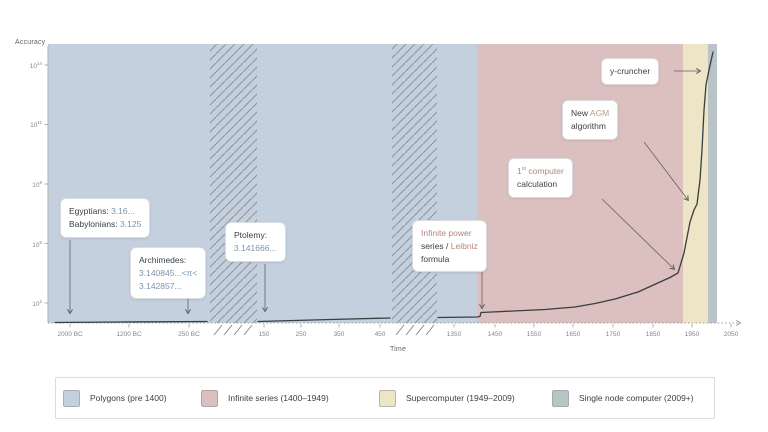  What do you see at coordinates (560, 398) in the screenshot?
I see `single-node-swatch-icon` at bounding box center [560, 398].